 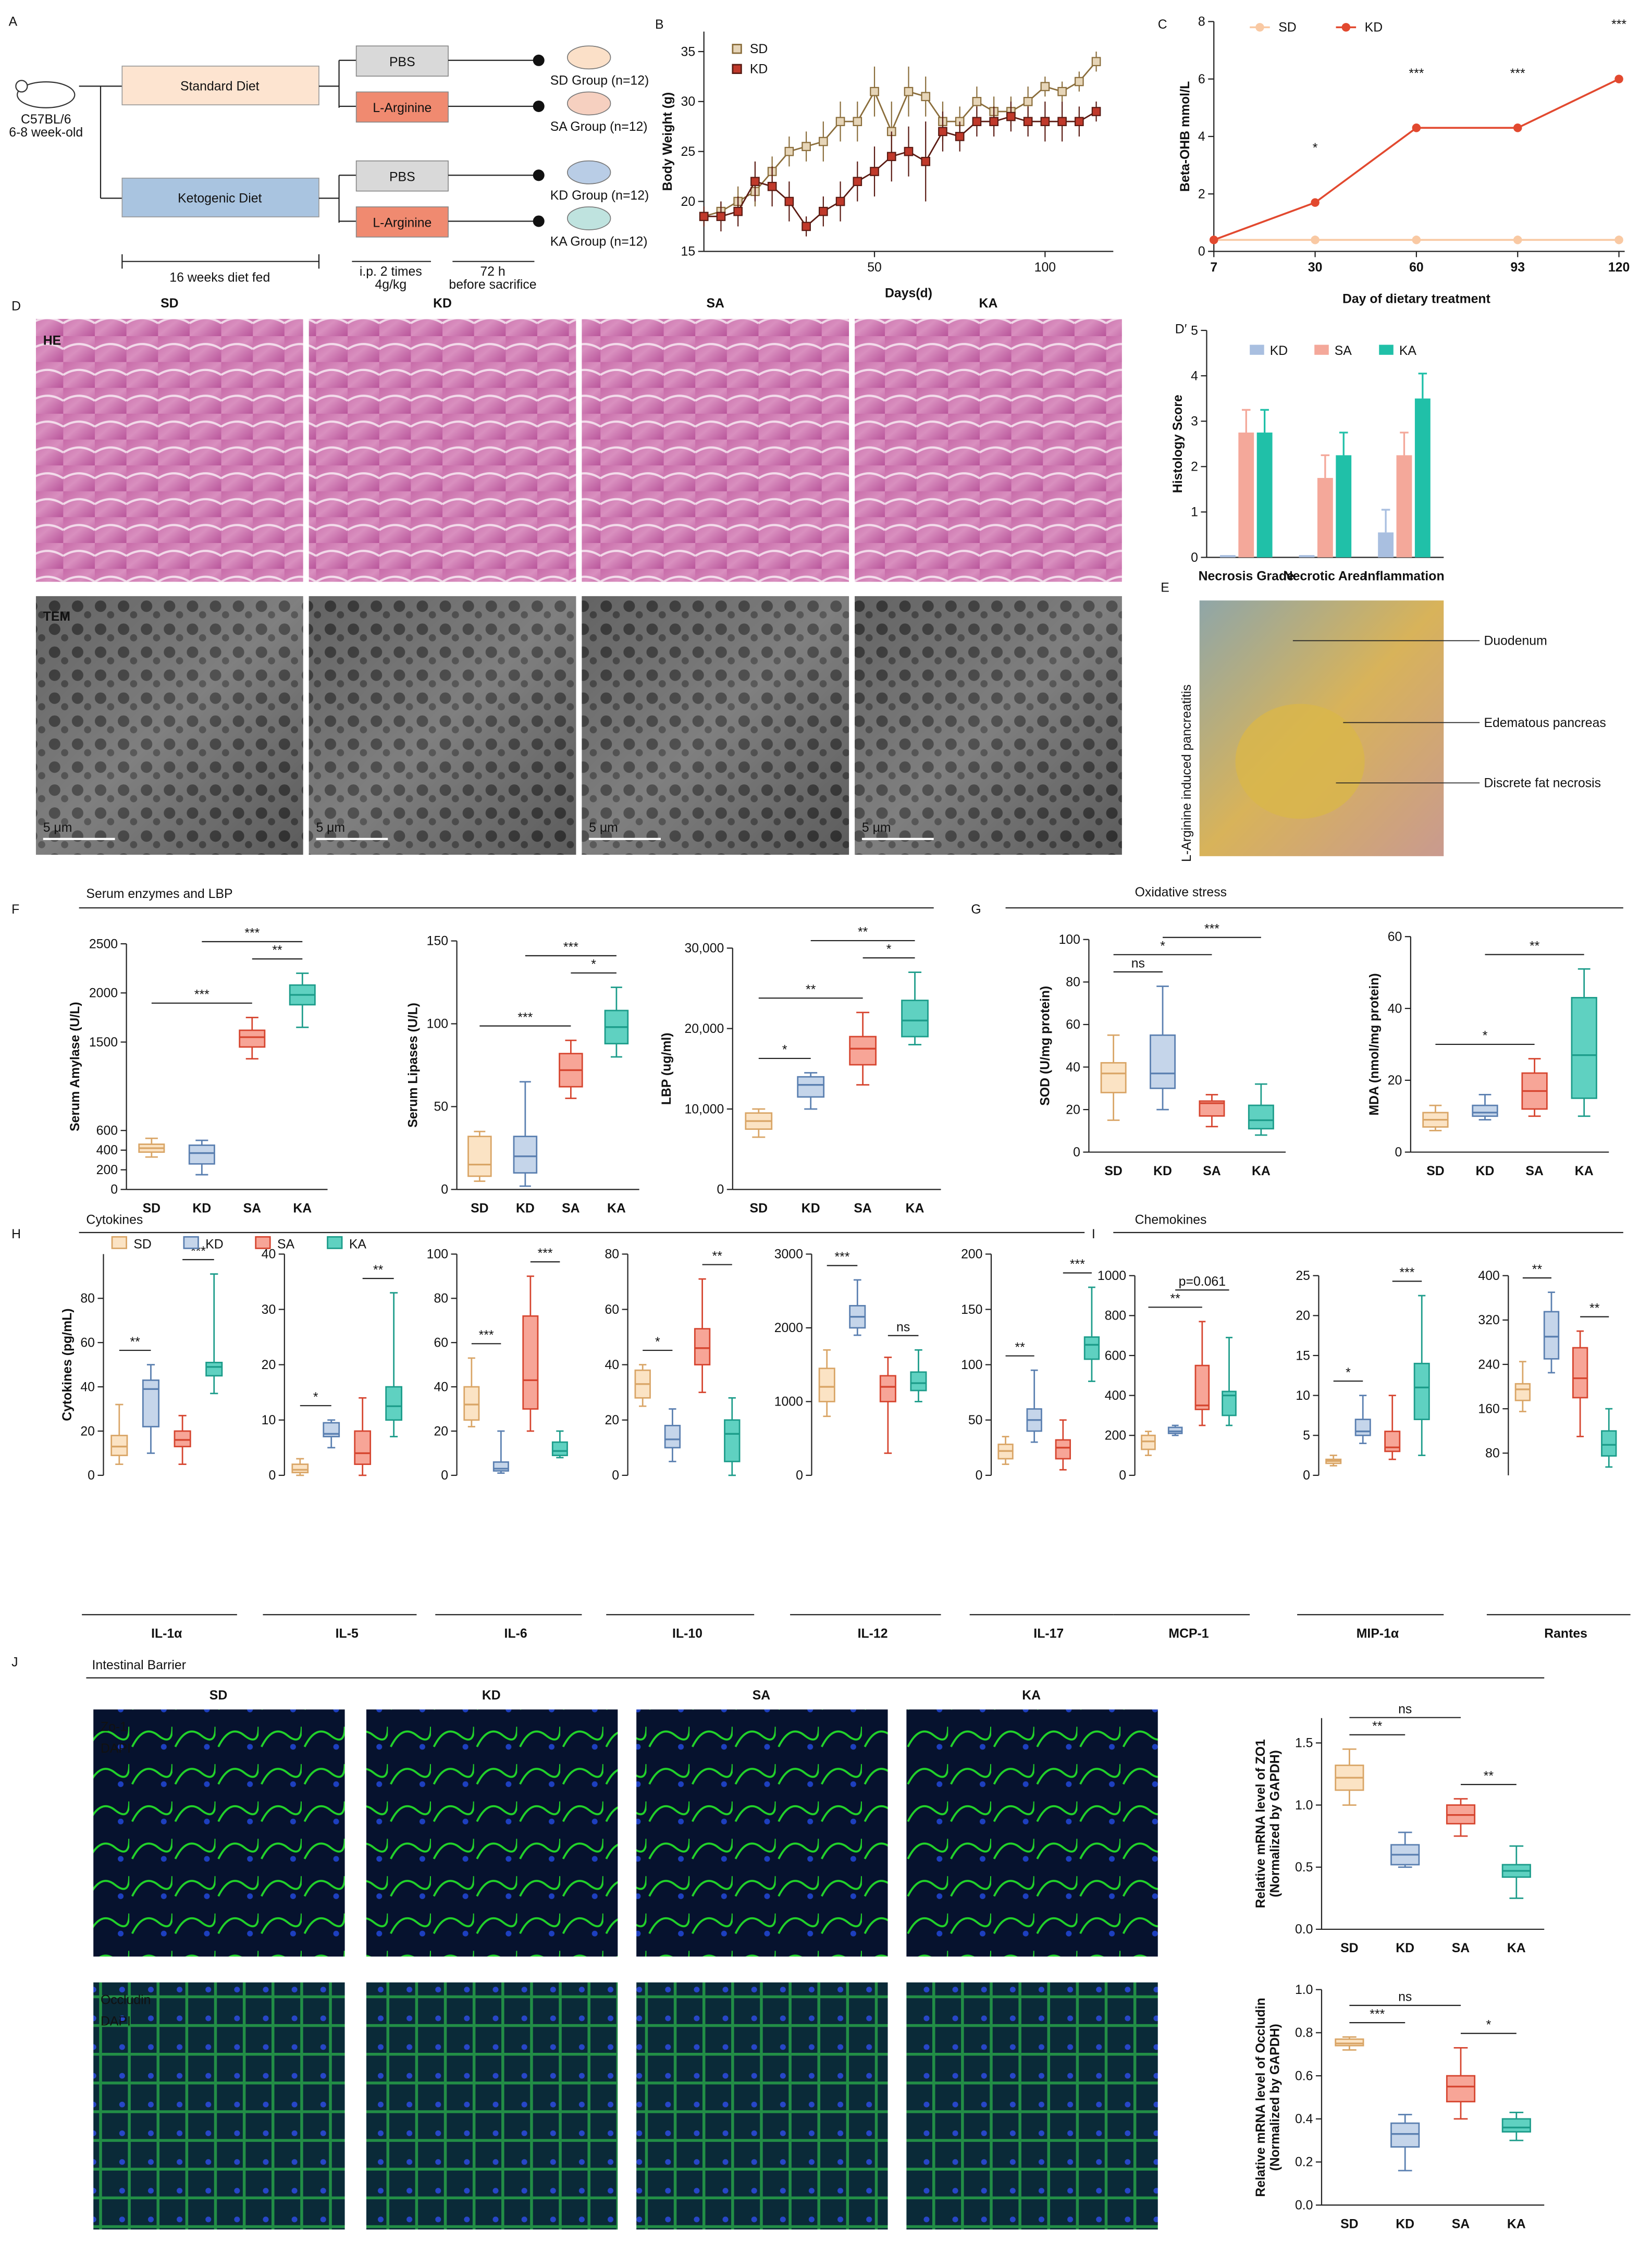 What do you see at coordinates (972, 1310) in the screenshot?
I see `y-tick-label: 150` at bounding box center [972, 1310].